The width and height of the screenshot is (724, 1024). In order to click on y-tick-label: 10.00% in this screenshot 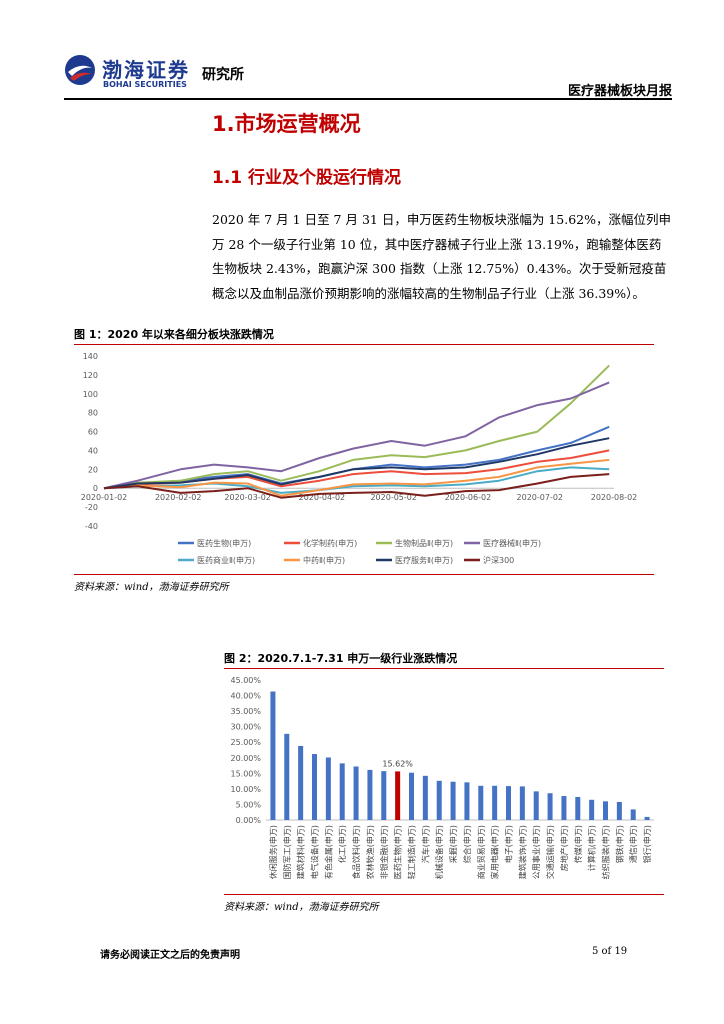, I will do `click(245, 789)`.